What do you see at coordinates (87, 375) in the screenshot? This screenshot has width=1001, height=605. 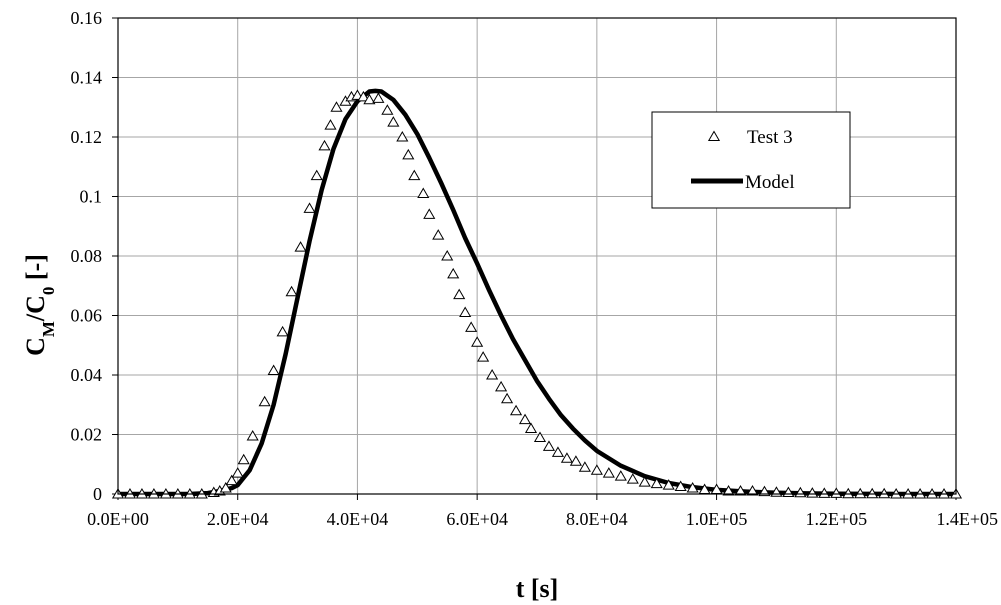 I see `y-tick-label: 0.04` at bounding box center [87, 375].